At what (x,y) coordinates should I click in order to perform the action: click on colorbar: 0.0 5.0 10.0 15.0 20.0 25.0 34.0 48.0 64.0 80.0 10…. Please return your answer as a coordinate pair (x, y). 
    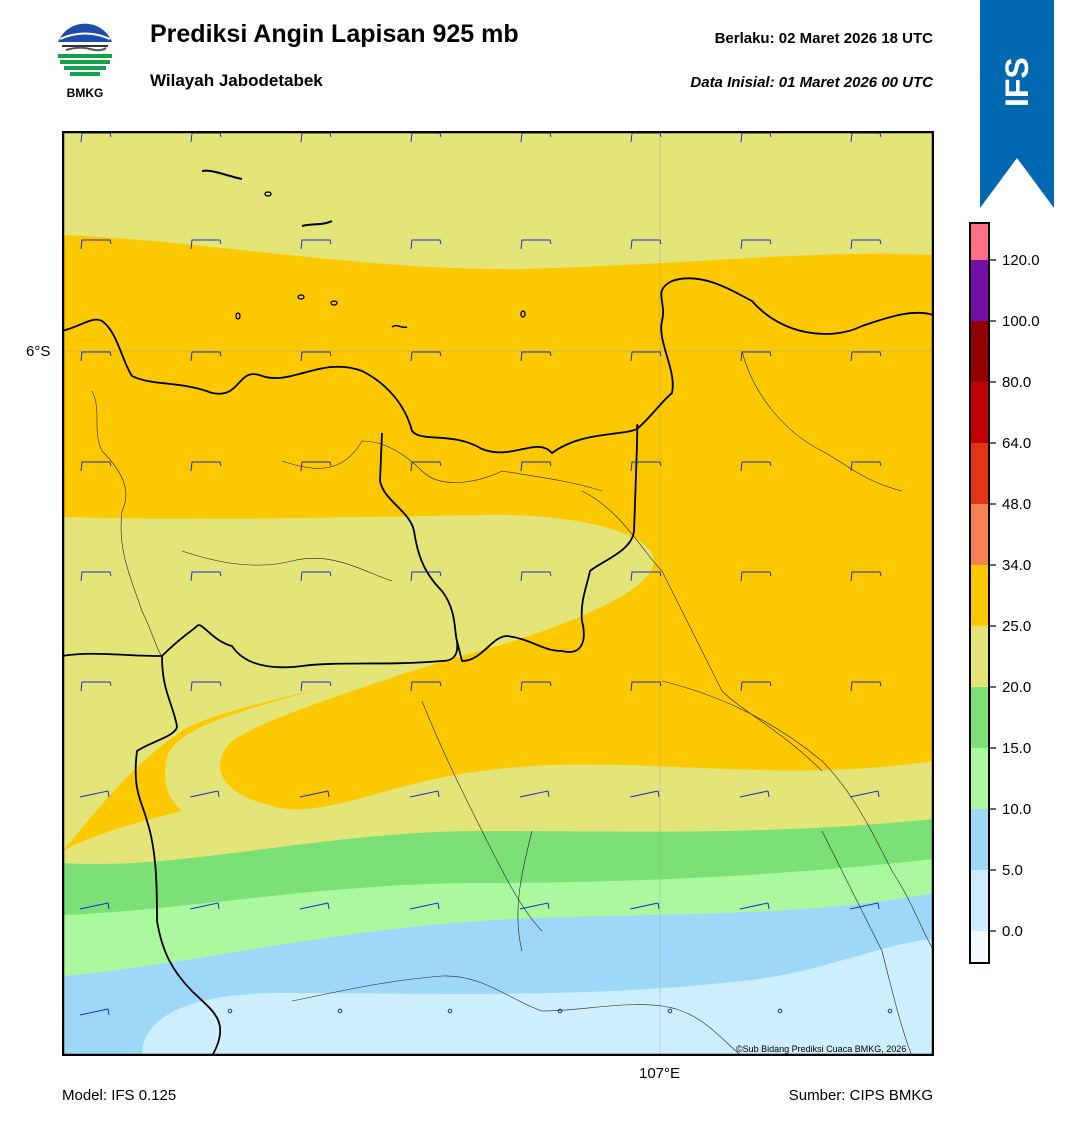
    Looking at the image, I should click on (1004, 593).